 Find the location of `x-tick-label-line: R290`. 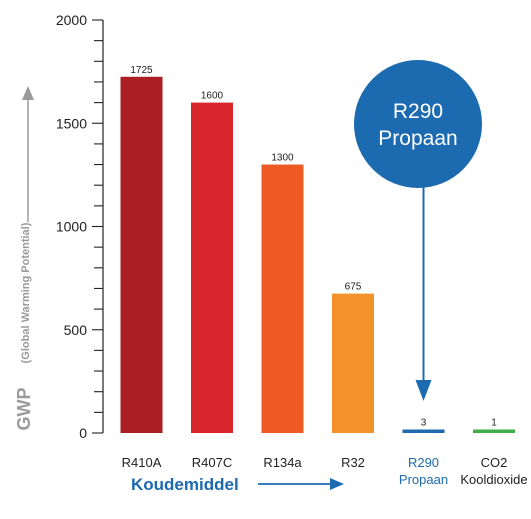

x-tick-label-line: R290 is located at coordinates (423, 462).